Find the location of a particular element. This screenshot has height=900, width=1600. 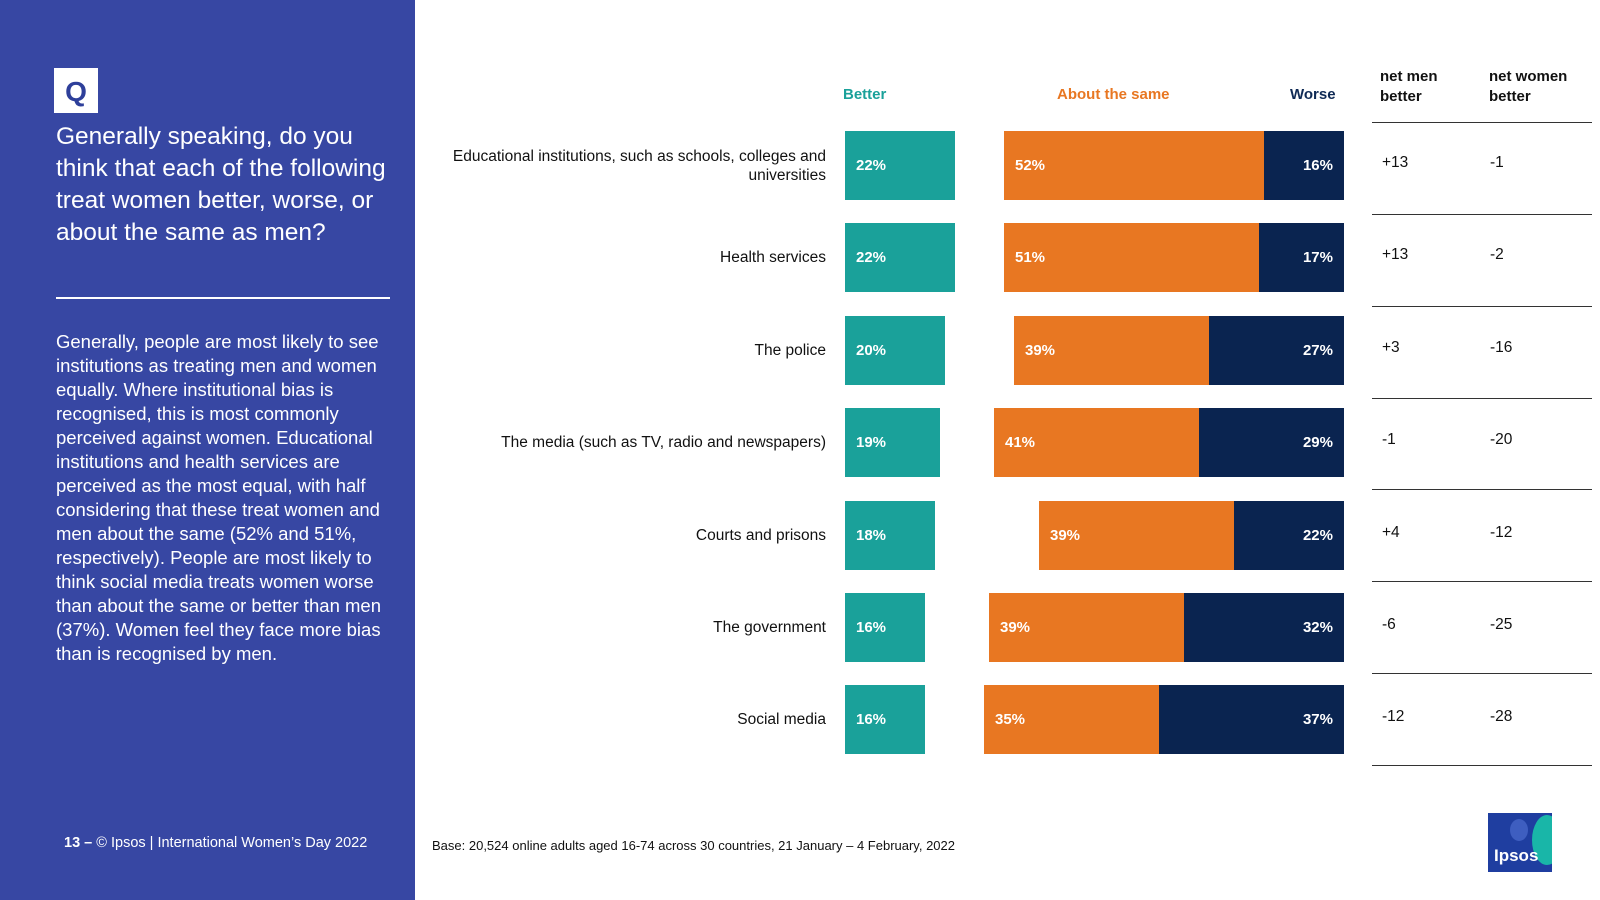

net-men-better-value: -12 is located at coordinates (1393, 717).